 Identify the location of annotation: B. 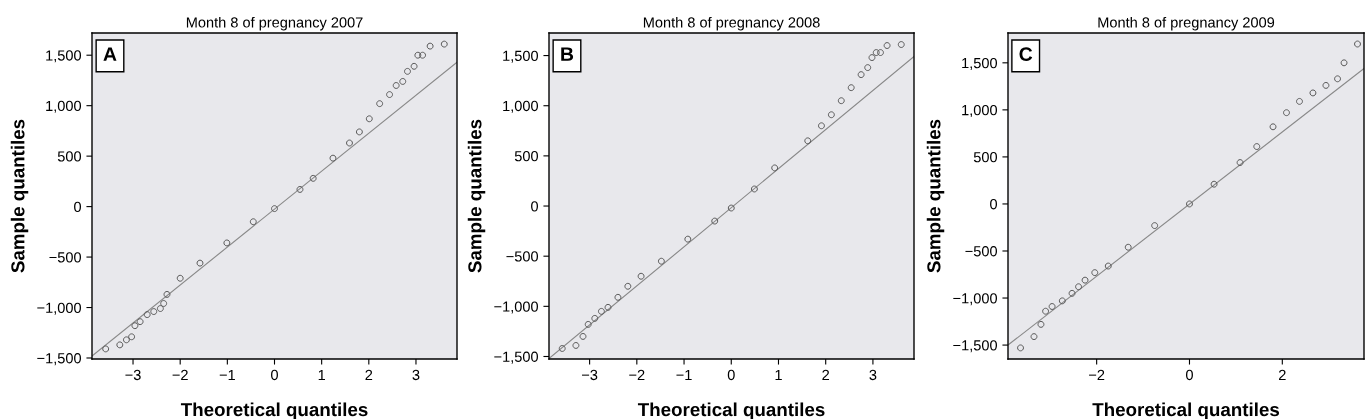
(567, 54).